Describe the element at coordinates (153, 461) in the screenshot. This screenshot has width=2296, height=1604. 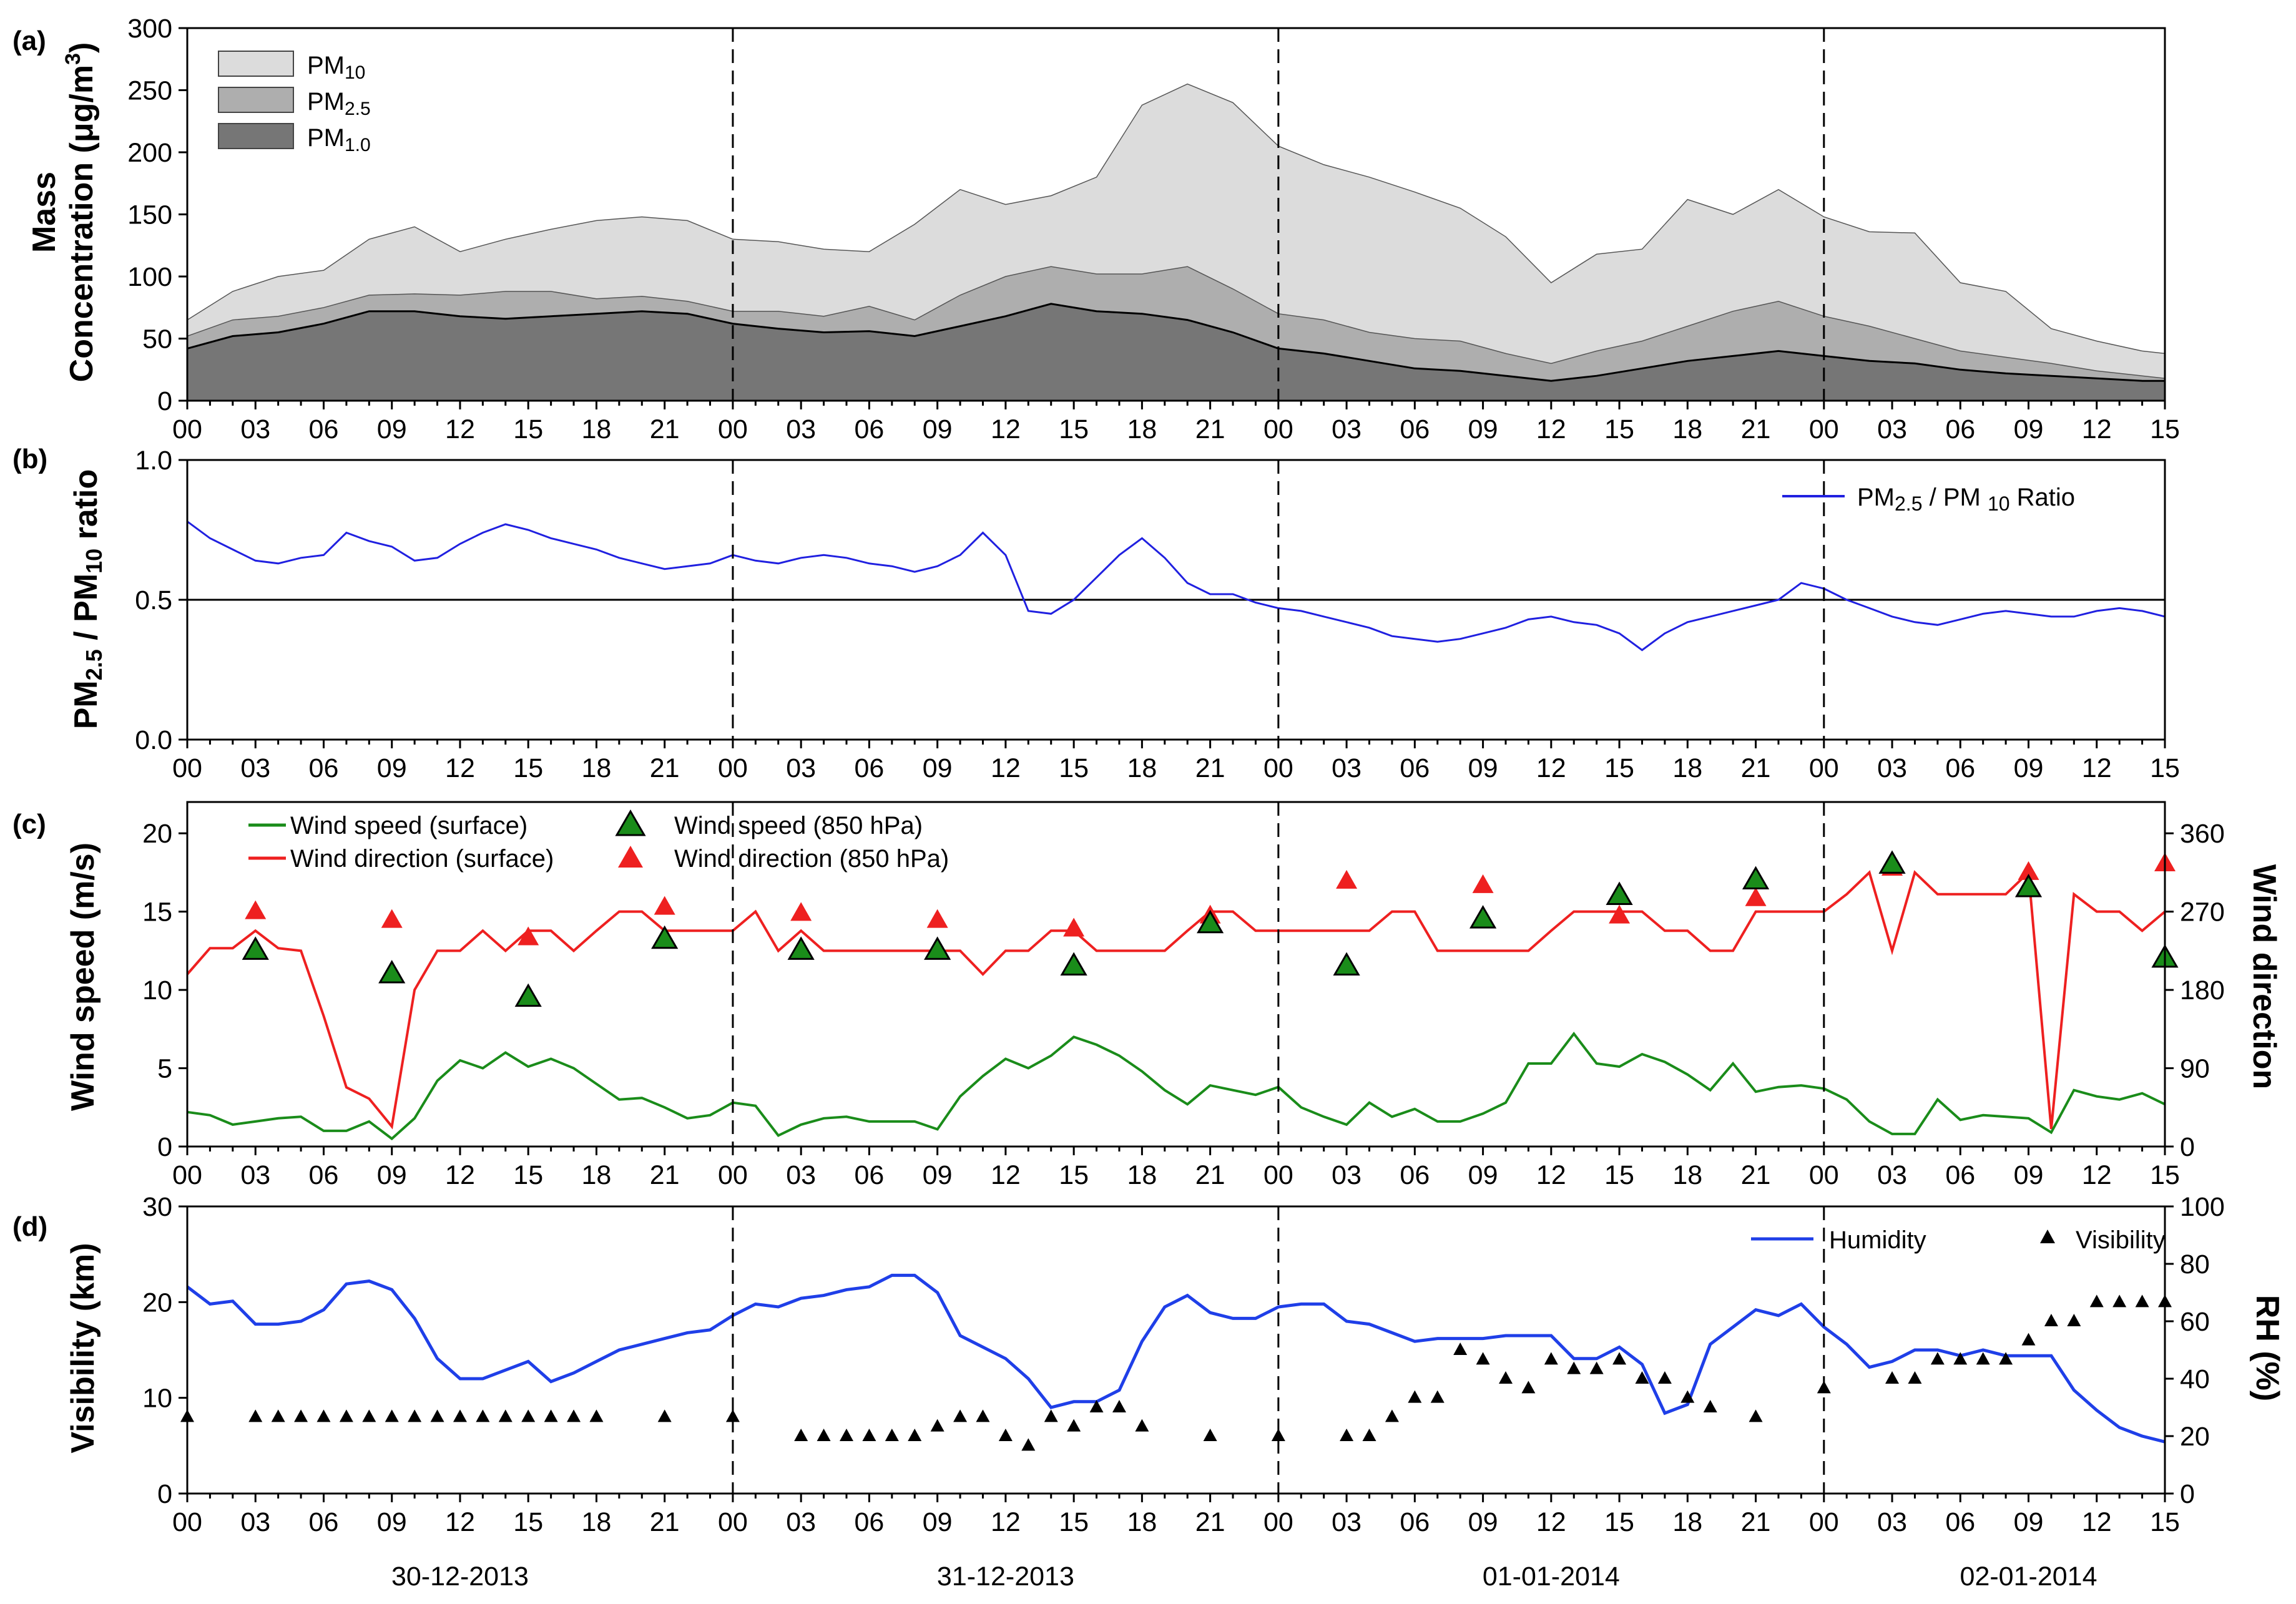
I see `y-tick-label: 1.0` at that location.